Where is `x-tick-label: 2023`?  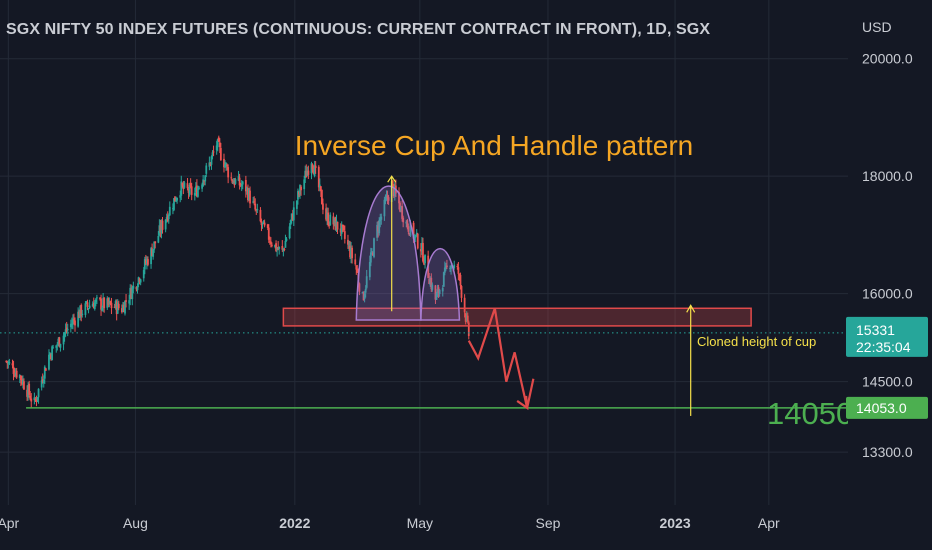
x-tick-label: 2023 is located at coordinates (674, 523).